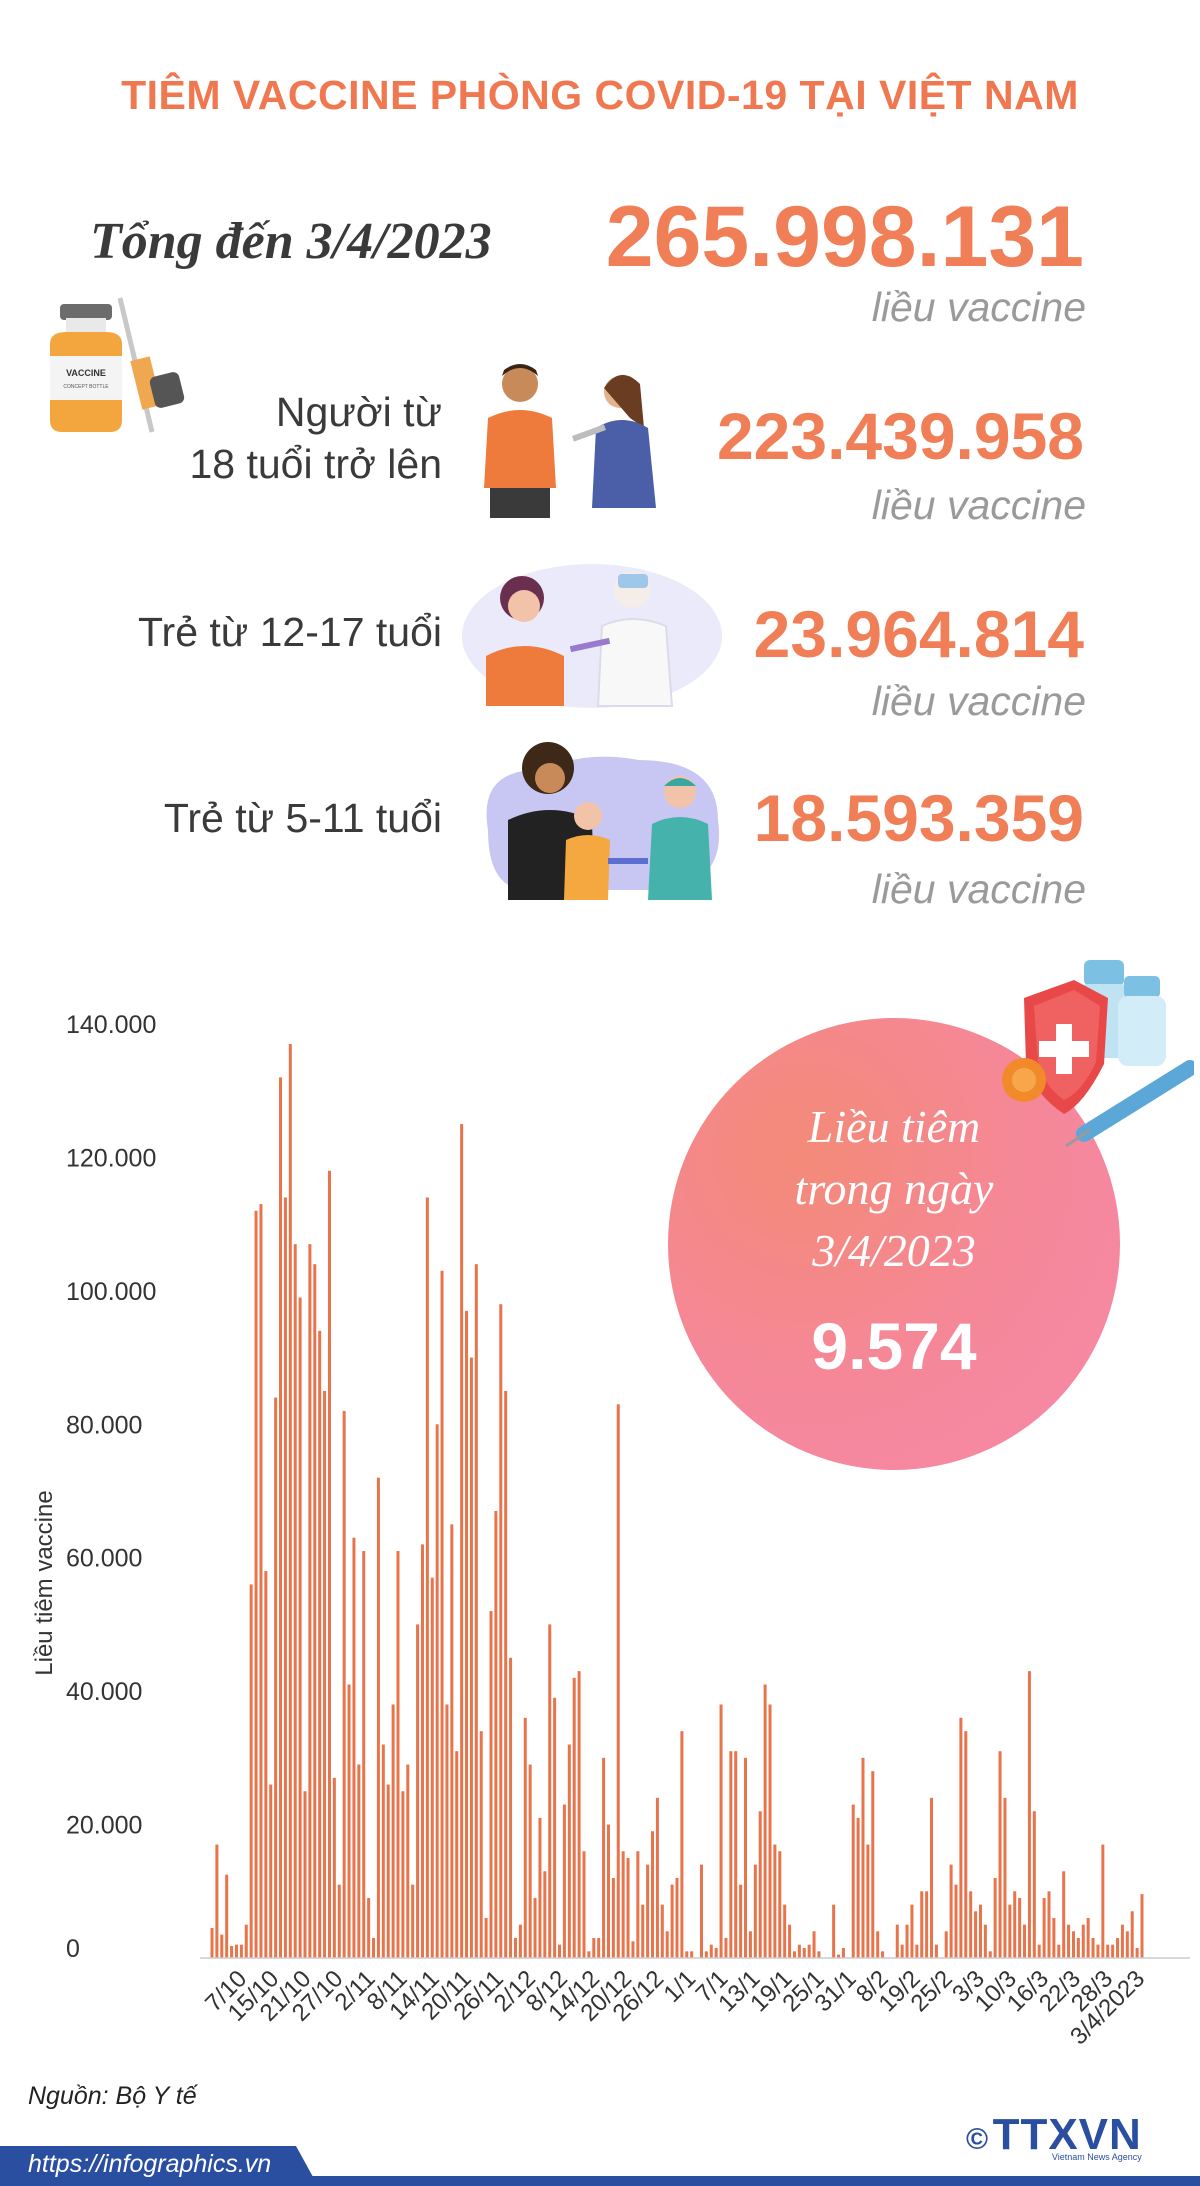 Image resolution: width=1200 pixels, height=2186 pixels. I want to click on group-kids-unit: liều vaccine, so click(978, 889).